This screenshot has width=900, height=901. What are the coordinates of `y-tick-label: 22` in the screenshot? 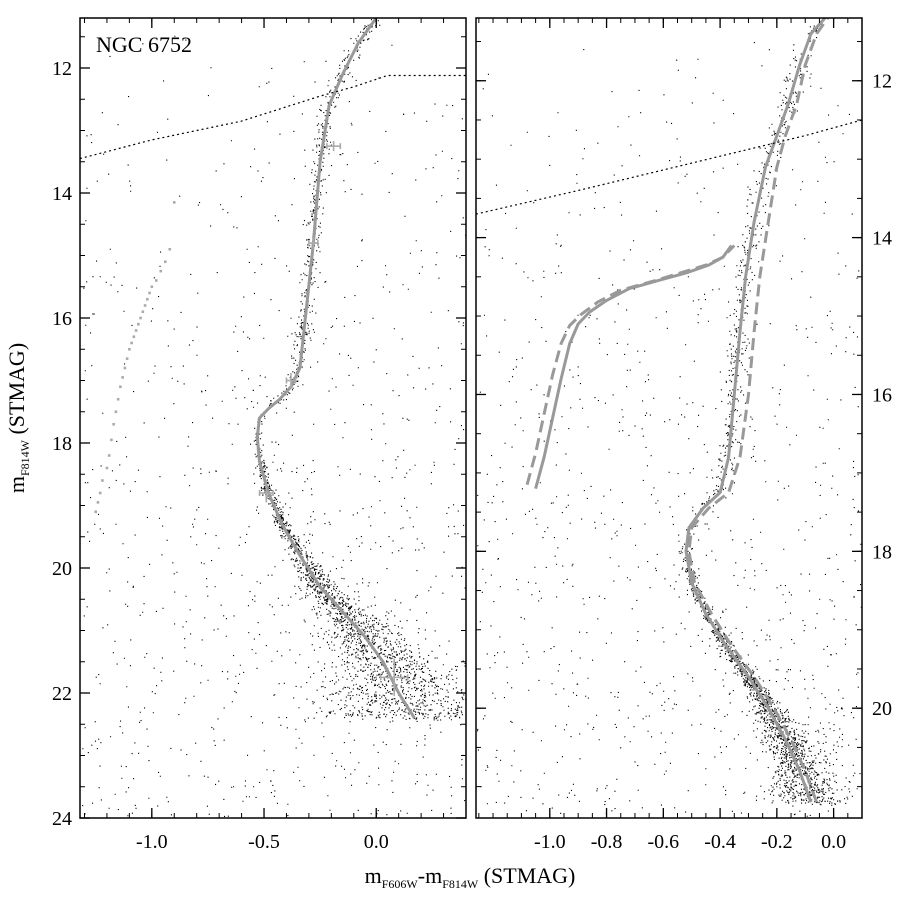 It's located at (62, 694).